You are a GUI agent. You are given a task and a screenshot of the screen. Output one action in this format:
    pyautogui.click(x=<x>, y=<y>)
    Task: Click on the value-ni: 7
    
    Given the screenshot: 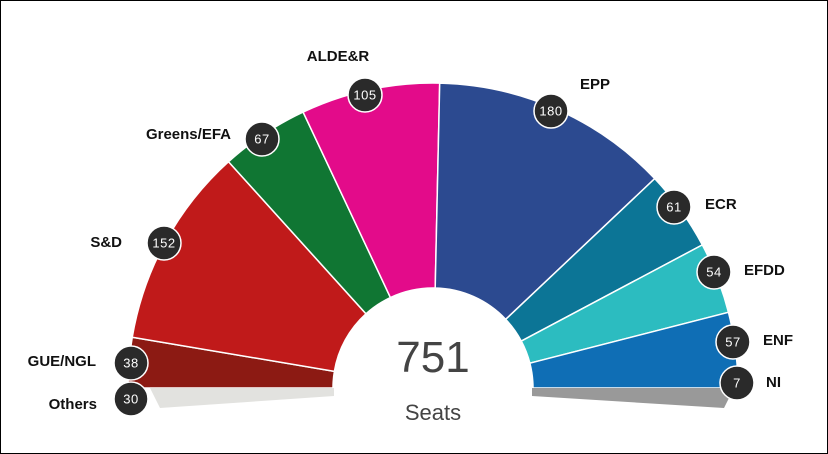 What is the action you would take?
    pyautogui.click(x=737, y=382)
    